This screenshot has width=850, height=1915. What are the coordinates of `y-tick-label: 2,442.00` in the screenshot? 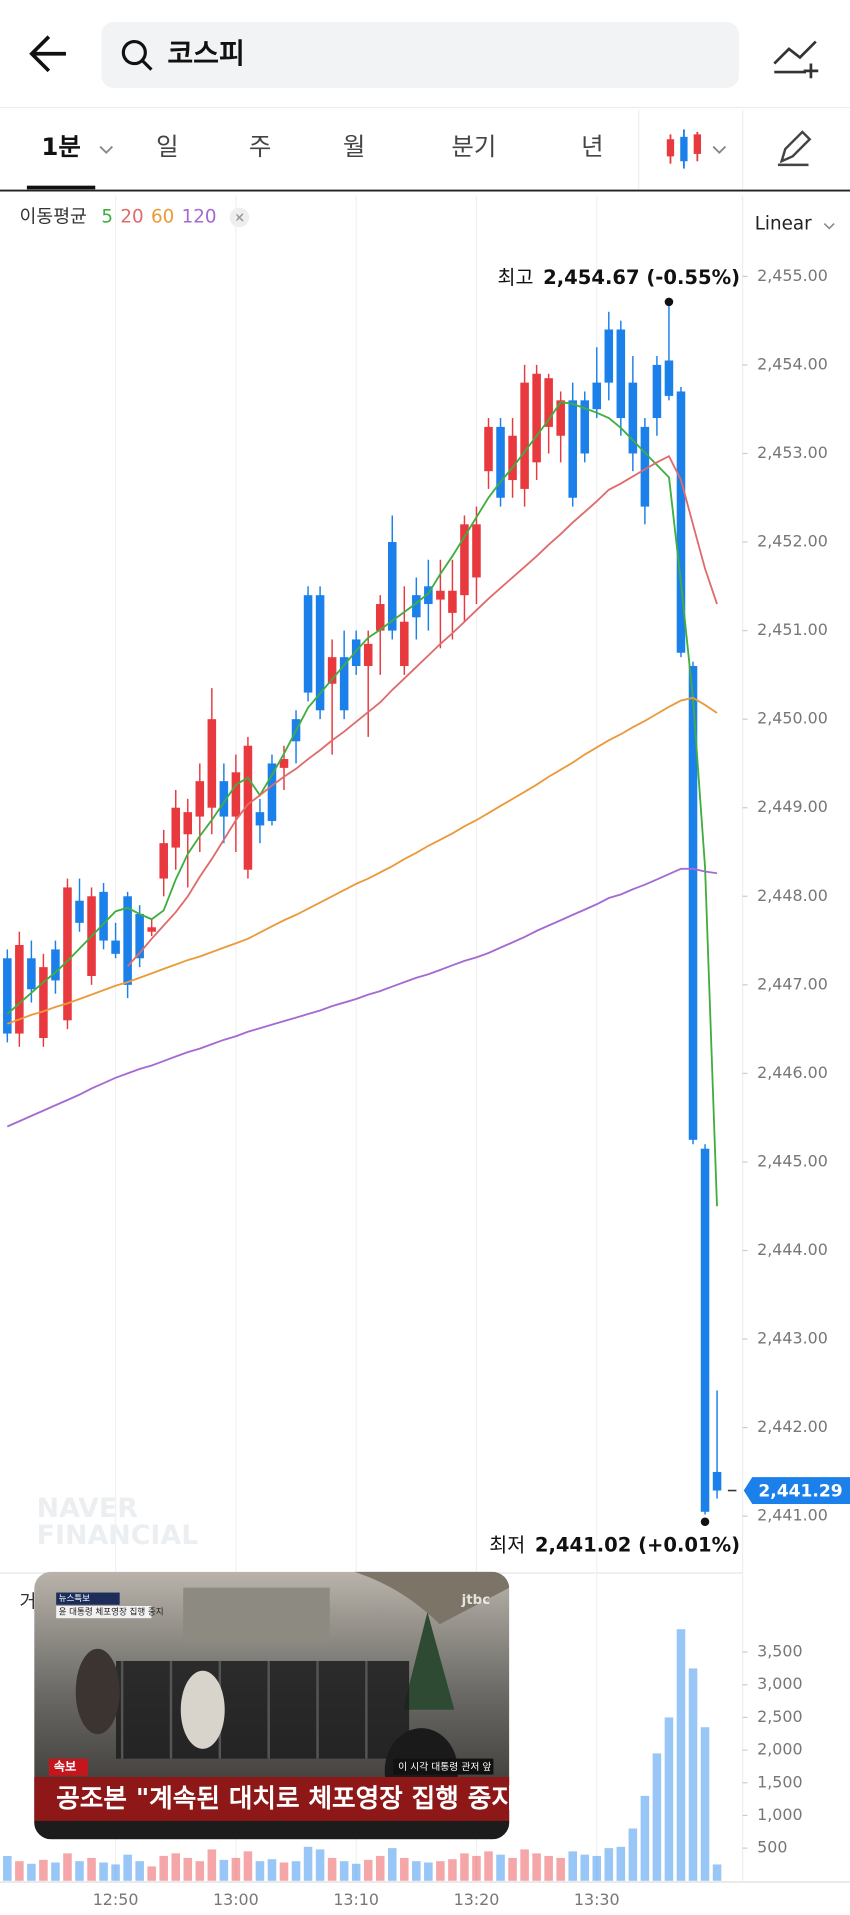 It's located at (792, 1426).